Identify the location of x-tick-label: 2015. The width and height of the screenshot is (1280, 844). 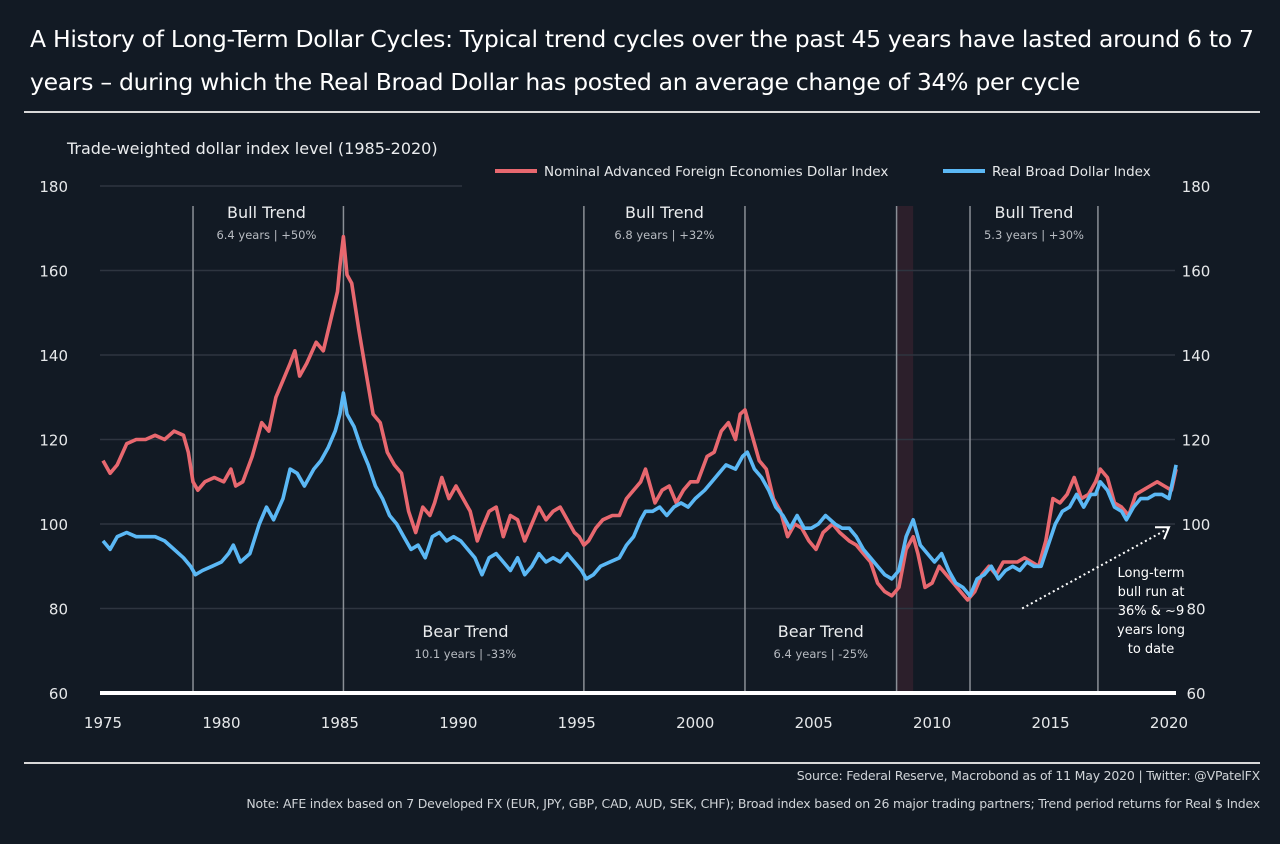
(1050, 723).